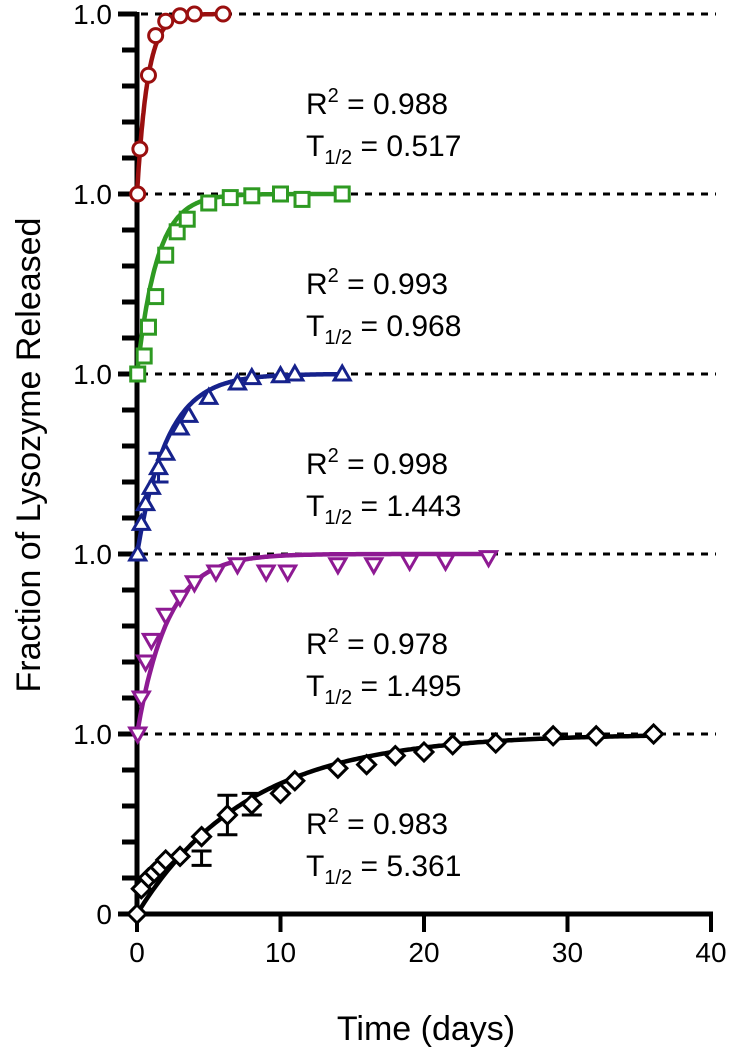 The height and width of the screenshot is (1050, 736). Describe the element at coordinates (377, 283) in the screenshot. I see `r-squared-label: R2 = 0.993` at that location.